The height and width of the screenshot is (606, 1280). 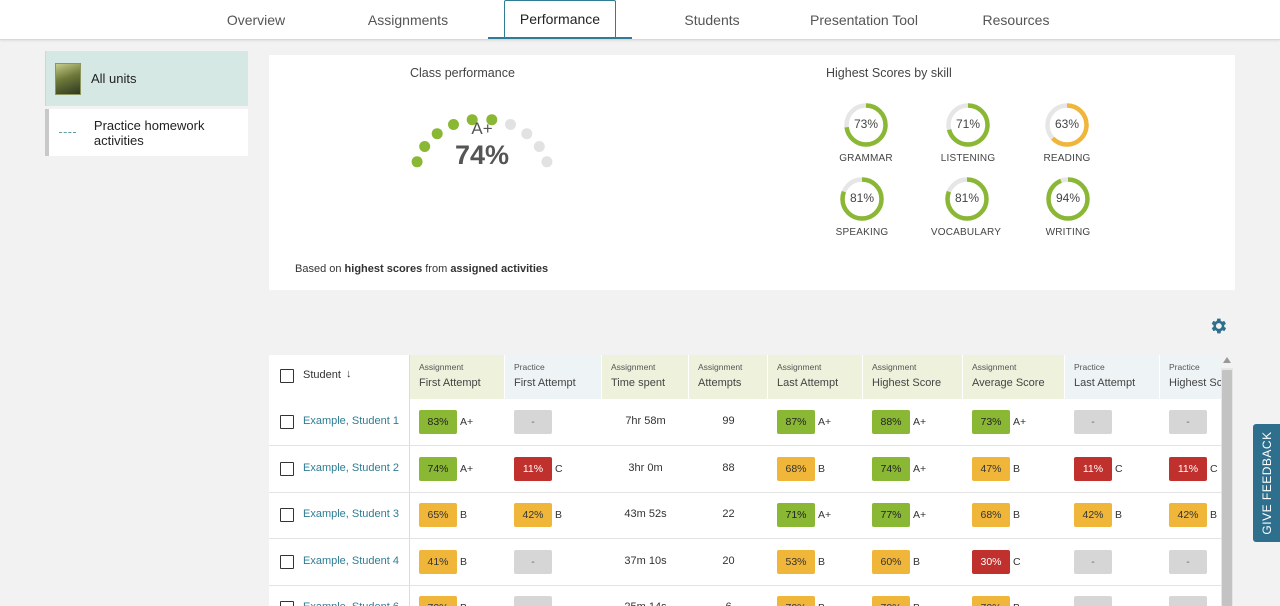 I want to click on column-header-label: Last Attempt, so click(x=808, y=383).